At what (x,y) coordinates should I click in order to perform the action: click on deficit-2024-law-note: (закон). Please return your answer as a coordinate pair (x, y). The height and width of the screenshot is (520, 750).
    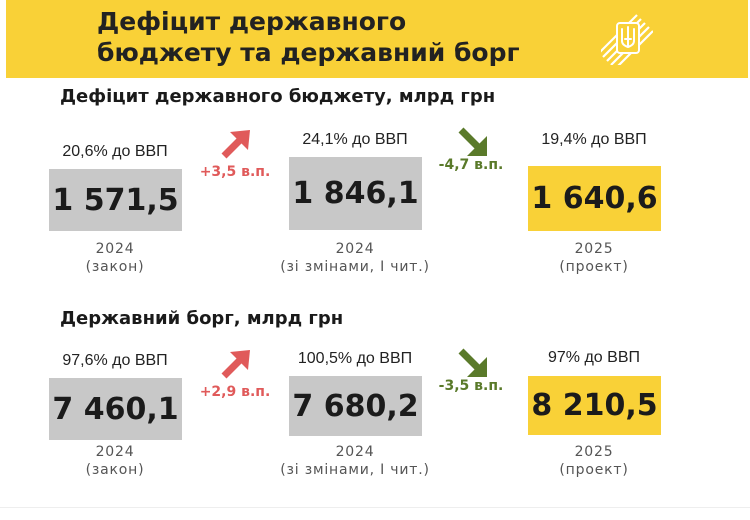
    Looking at the image, I should click on (115, 267).